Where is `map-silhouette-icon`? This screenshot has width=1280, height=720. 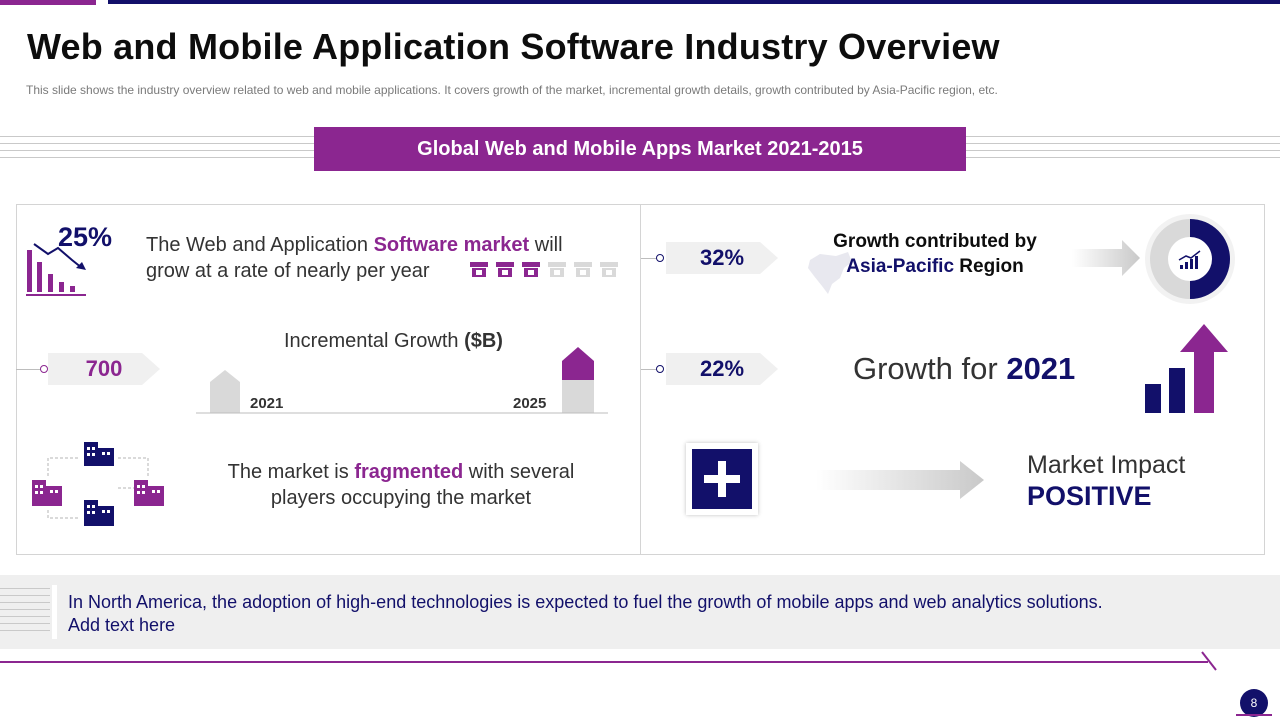 map-silhouette-icon is located at coordinates (830, 273).